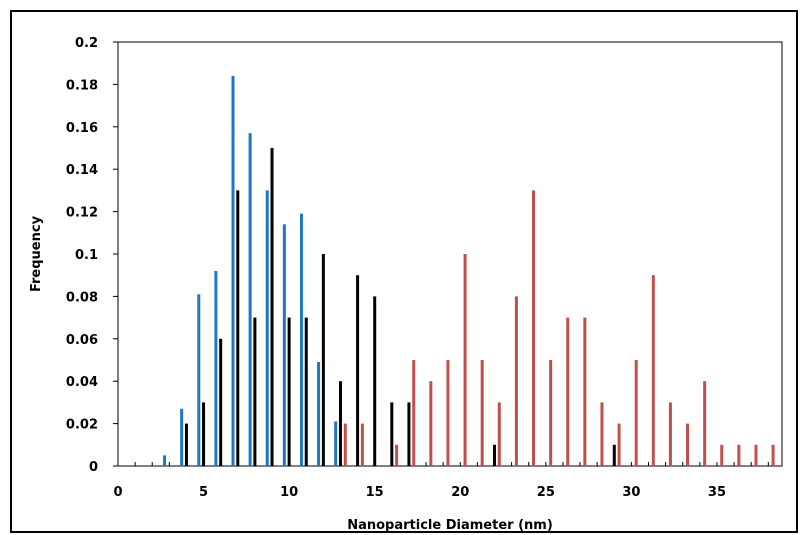 The width and height of the screenshot is (801, 535). I want to click on x-tick-label: 5, so click(203, 492).